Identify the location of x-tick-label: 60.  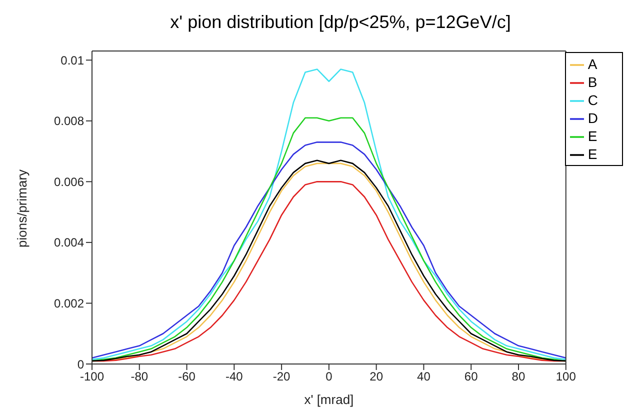
(471, 377).